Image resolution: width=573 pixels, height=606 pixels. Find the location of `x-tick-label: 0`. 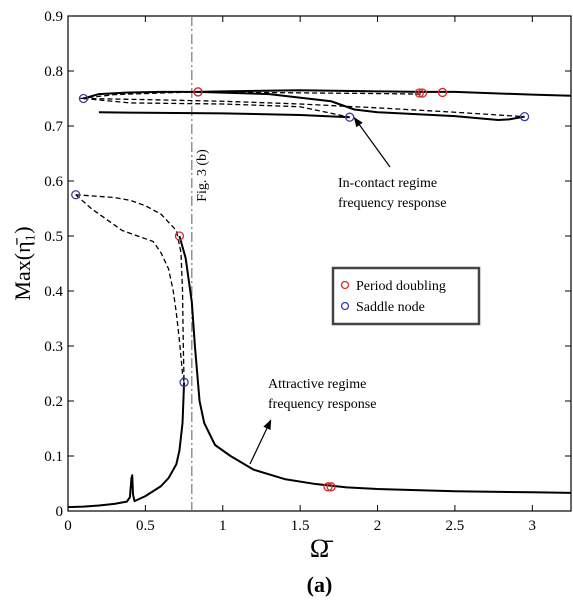

x-tick-label: 0 is located at coordinates (68, 526).